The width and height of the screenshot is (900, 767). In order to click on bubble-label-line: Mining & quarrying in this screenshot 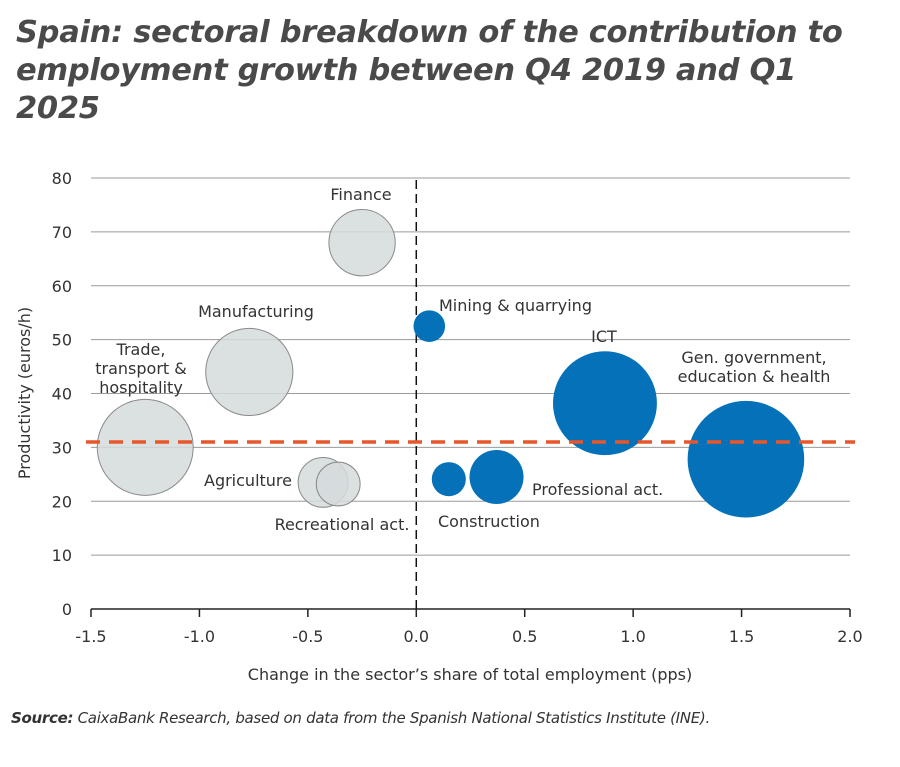, I will do `click(515, 305)`.